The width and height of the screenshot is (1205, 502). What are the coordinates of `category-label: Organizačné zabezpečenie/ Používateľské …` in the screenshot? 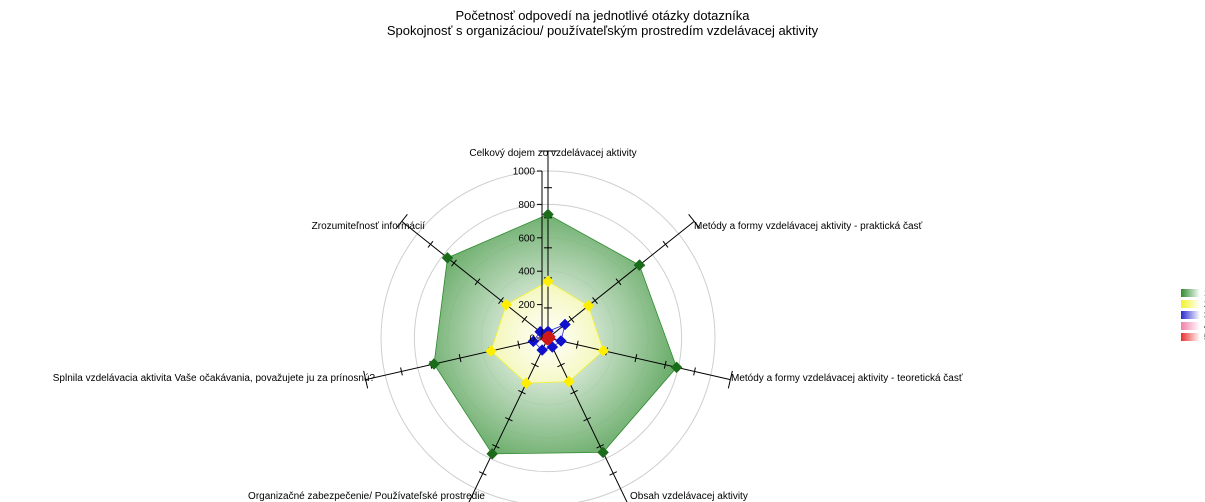 It's located at (366, 496).